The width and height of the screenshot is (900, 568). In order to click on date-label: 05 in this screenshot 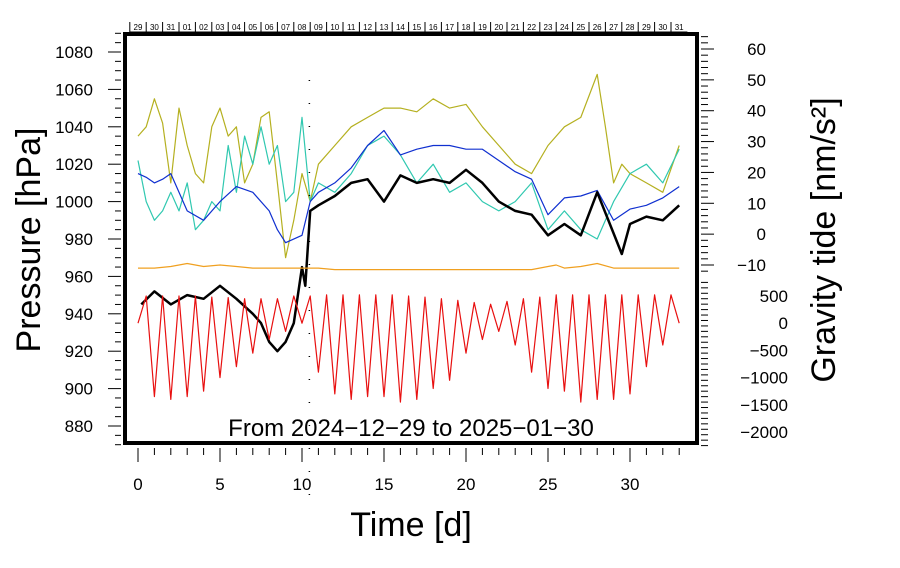, I will do `click(252, 27)`.